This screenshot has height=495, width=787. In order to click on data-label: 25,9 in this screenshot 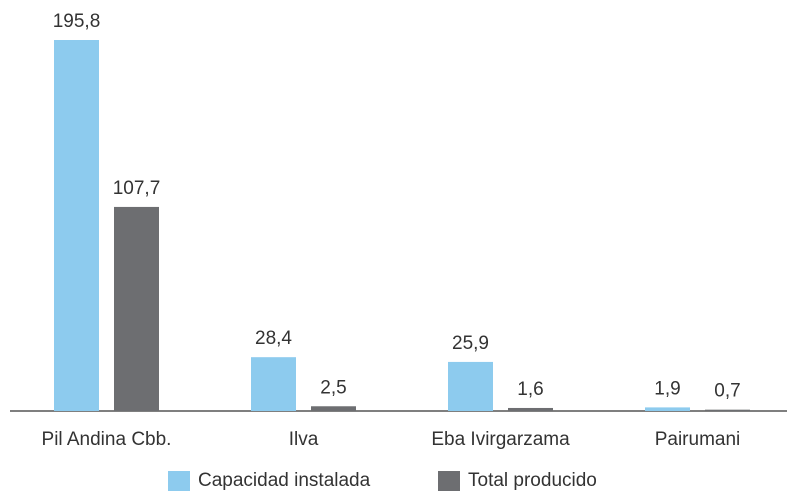, I will do `click(470, 343)`.